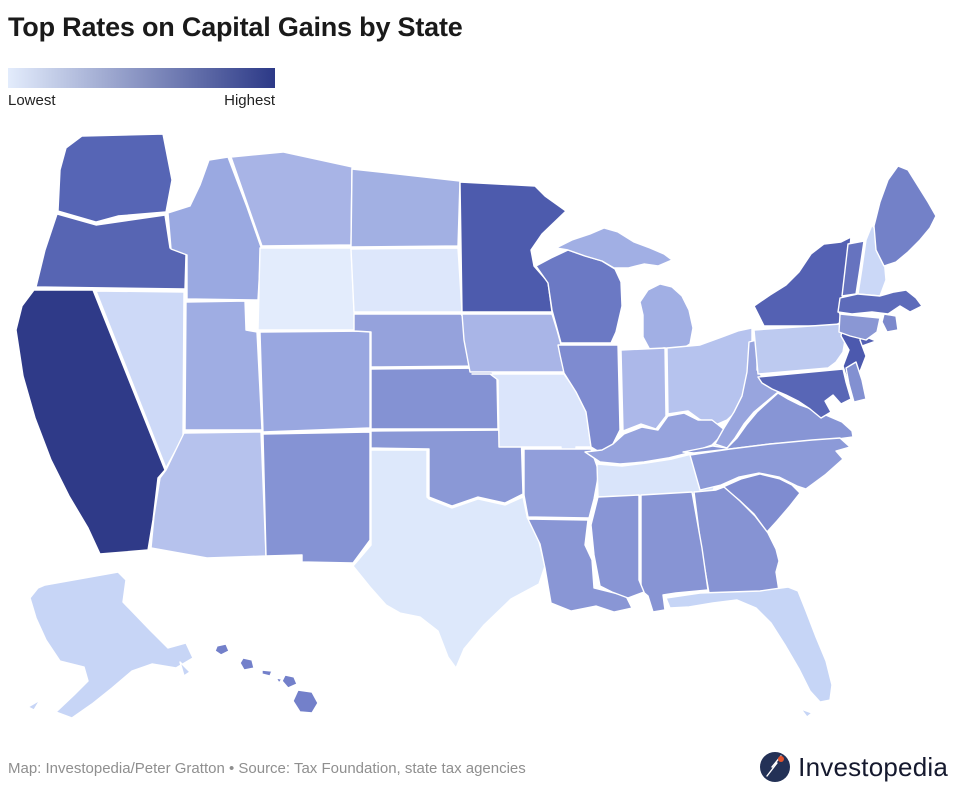 This screenshot has width=960, height=795. I want to click on state-idaho, so click(214, 228).